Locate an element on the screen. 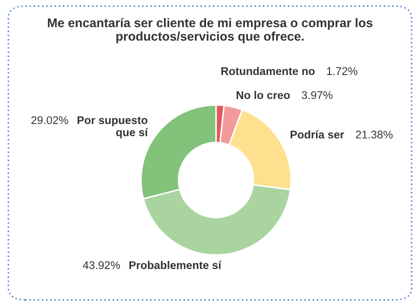 The width and height of the screenshot is (420, 306). chart-title: Me encantaría ser cliente de mi empresa o comprar los productos/servicios que ofrece. is located at coordinates (210, 31).